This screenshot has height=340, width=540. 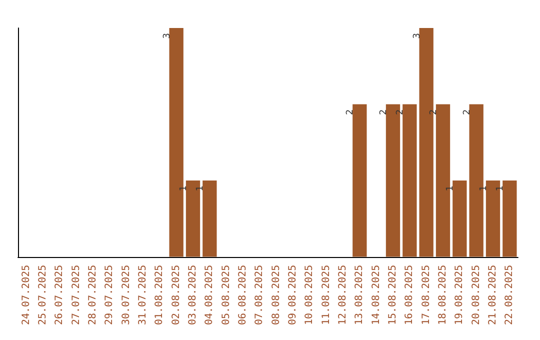 I want to click on x-tick-label: 25.07.2025, so click(x=43, y=295).